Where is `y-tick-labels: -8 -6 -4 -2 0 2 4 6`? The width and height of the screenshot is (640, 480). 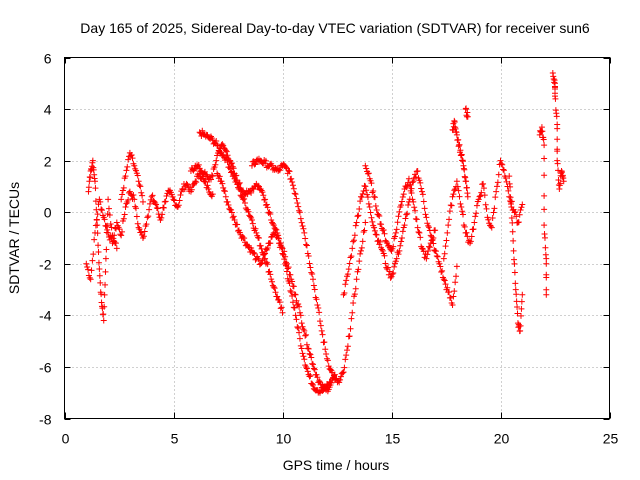
y-tick-labels: -8 -6 -4 -2 0 2 4 6 is located at coordinates (45, 239).